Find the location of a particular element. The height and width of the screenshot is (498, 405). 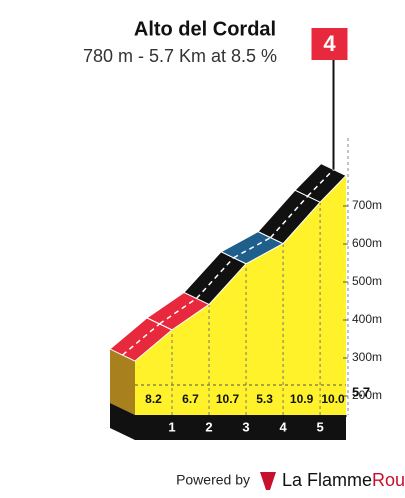

brand: La FlammeRouge is located at coordinates (343, 480).